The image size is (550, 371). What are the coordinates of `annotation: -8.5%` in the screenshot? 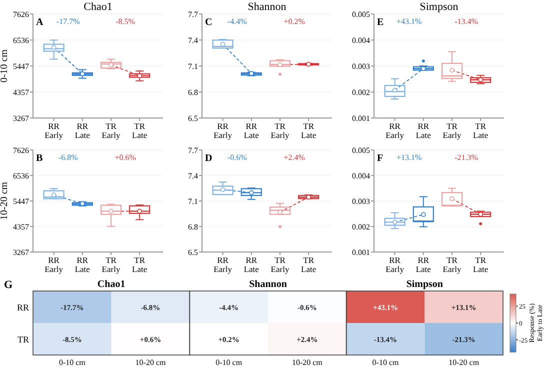 It's located at (126, 21).